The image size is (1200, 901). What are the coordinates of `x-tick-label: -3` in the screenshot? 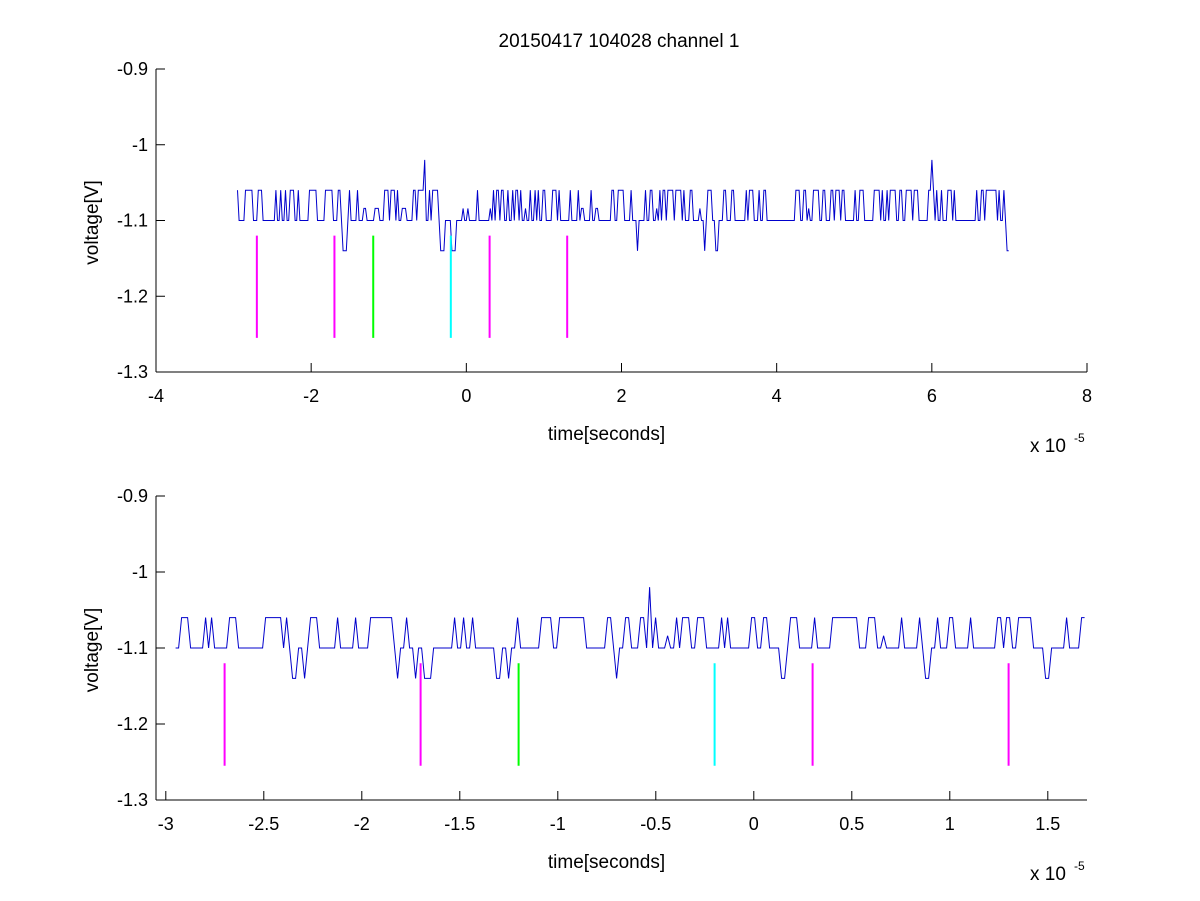 It's located at (166, 824).